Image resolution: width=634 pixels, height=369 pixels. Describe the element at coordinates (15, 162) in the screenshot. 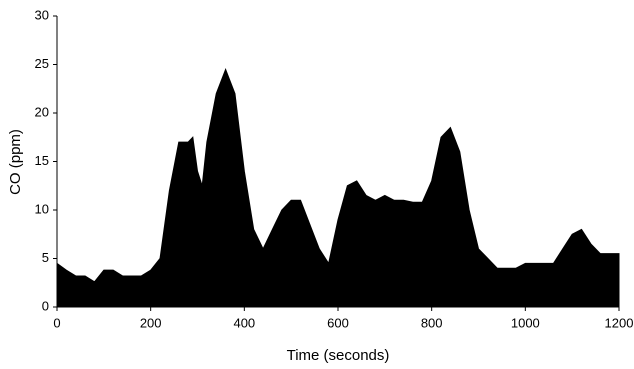

I see `y-axis-label: CO (ppm)` at that location.